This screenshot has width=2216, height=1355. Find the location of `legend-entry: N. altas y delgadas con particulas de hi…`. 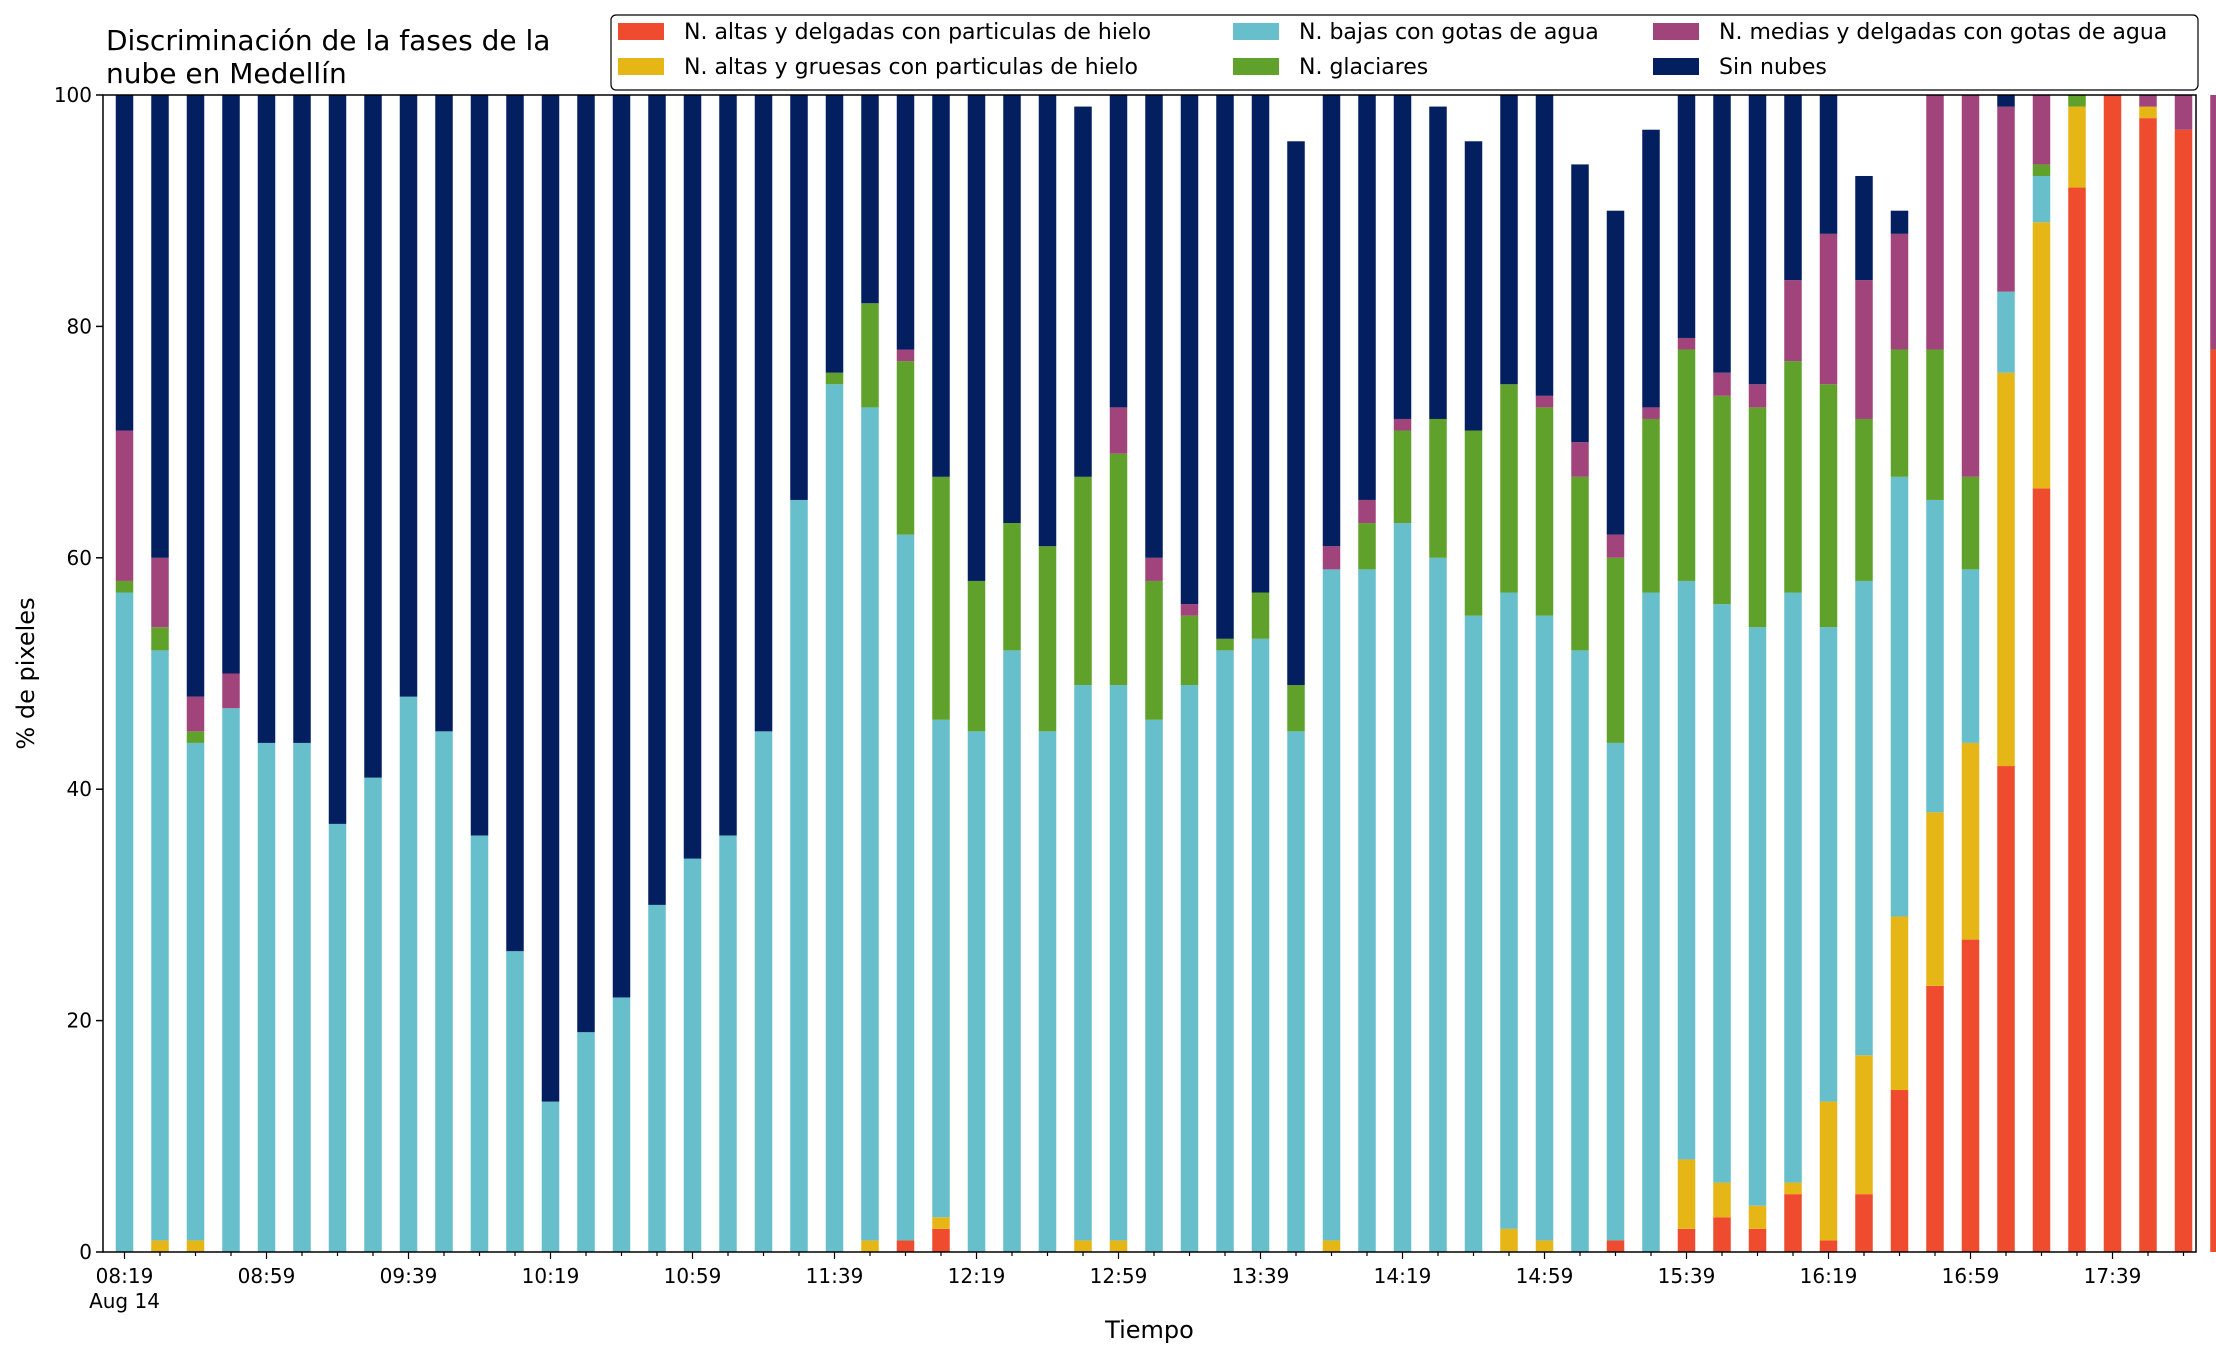

legend-entry: N. altas y delgadas con particulas de hi… is located at coordinates (917, 32).